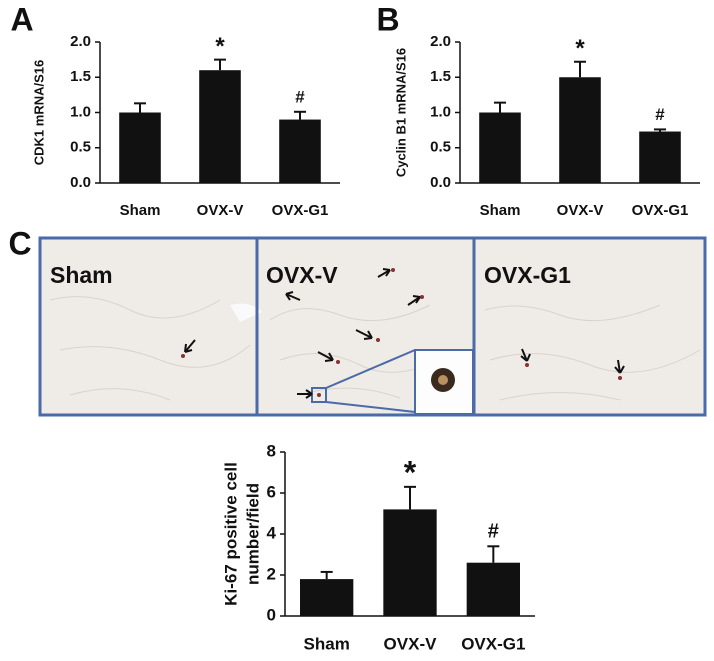 Image resolution: width=714 pixels, height=661 pixels. What do you see at coordinates (271, 573) in the screenshot?
I see `y-tick-label: 2` at bounding box center [271, 573].